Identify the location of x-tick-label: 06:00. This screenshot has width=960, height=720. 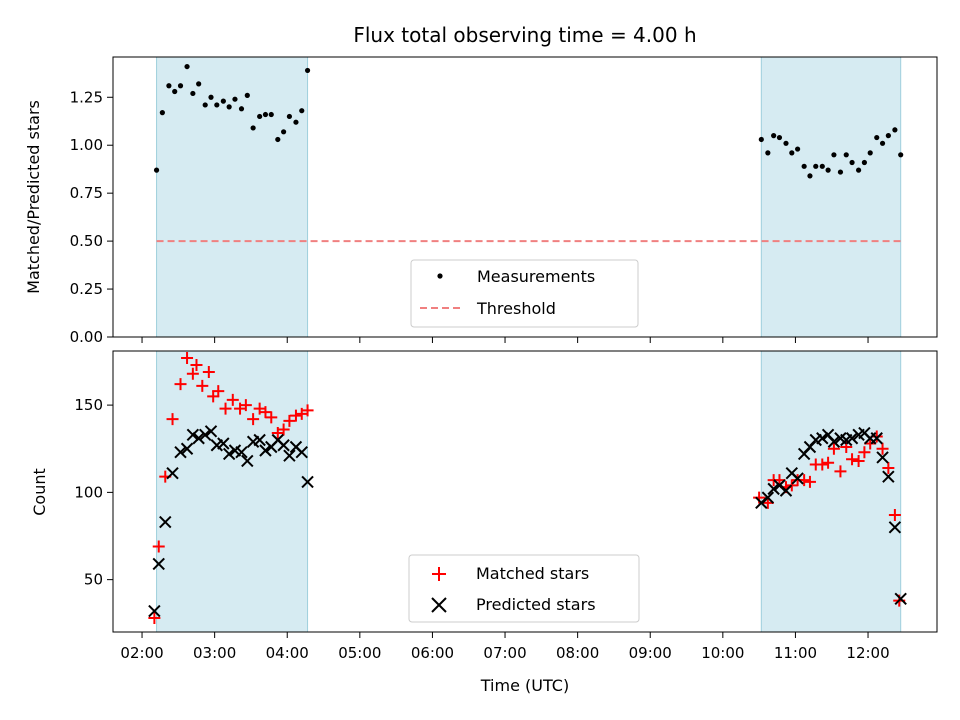
(432, 653).